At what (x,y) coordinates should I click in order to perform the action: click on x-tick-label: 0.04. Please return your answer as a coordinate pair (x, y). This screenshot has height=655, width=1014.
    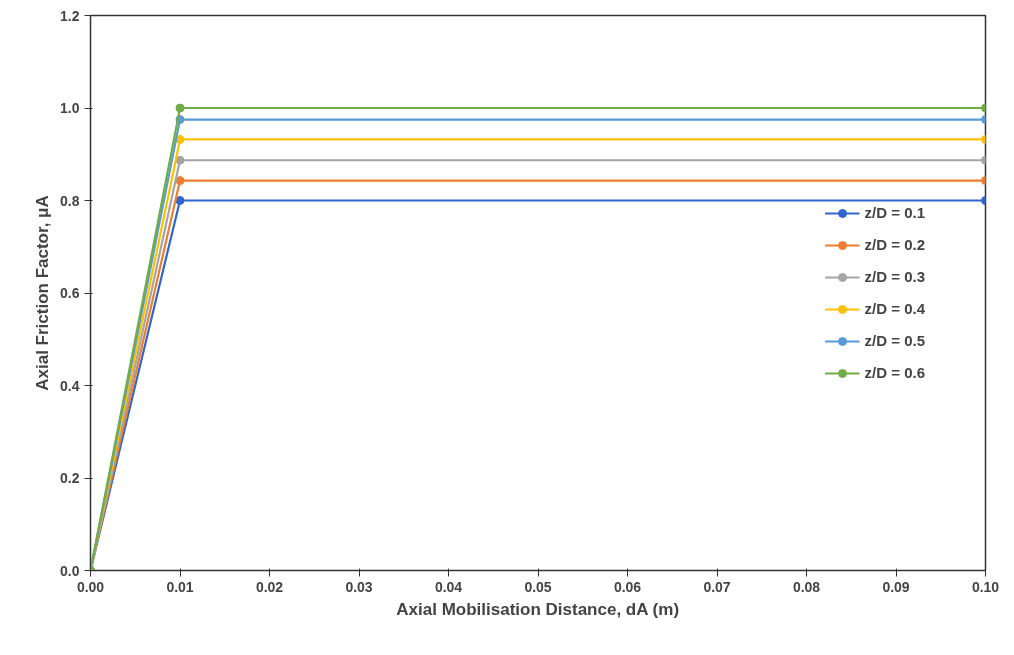
    Looking at the image, I should click on (448, 586).